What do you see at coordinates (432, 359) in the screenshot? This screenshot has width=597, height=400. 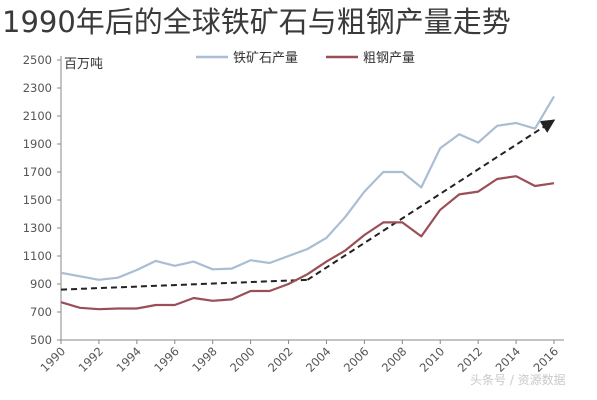 I see `x-tick-label: 2010` at bounding box center [432, 359].